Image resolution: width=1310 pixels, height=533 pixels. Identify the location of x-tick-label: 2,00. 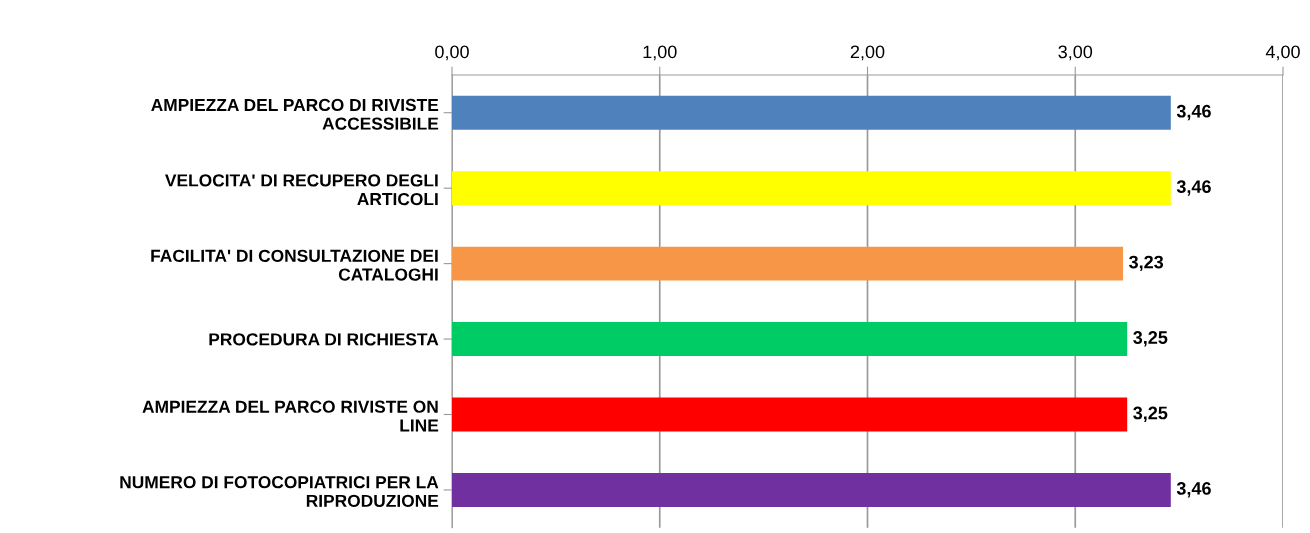
(867, 53).